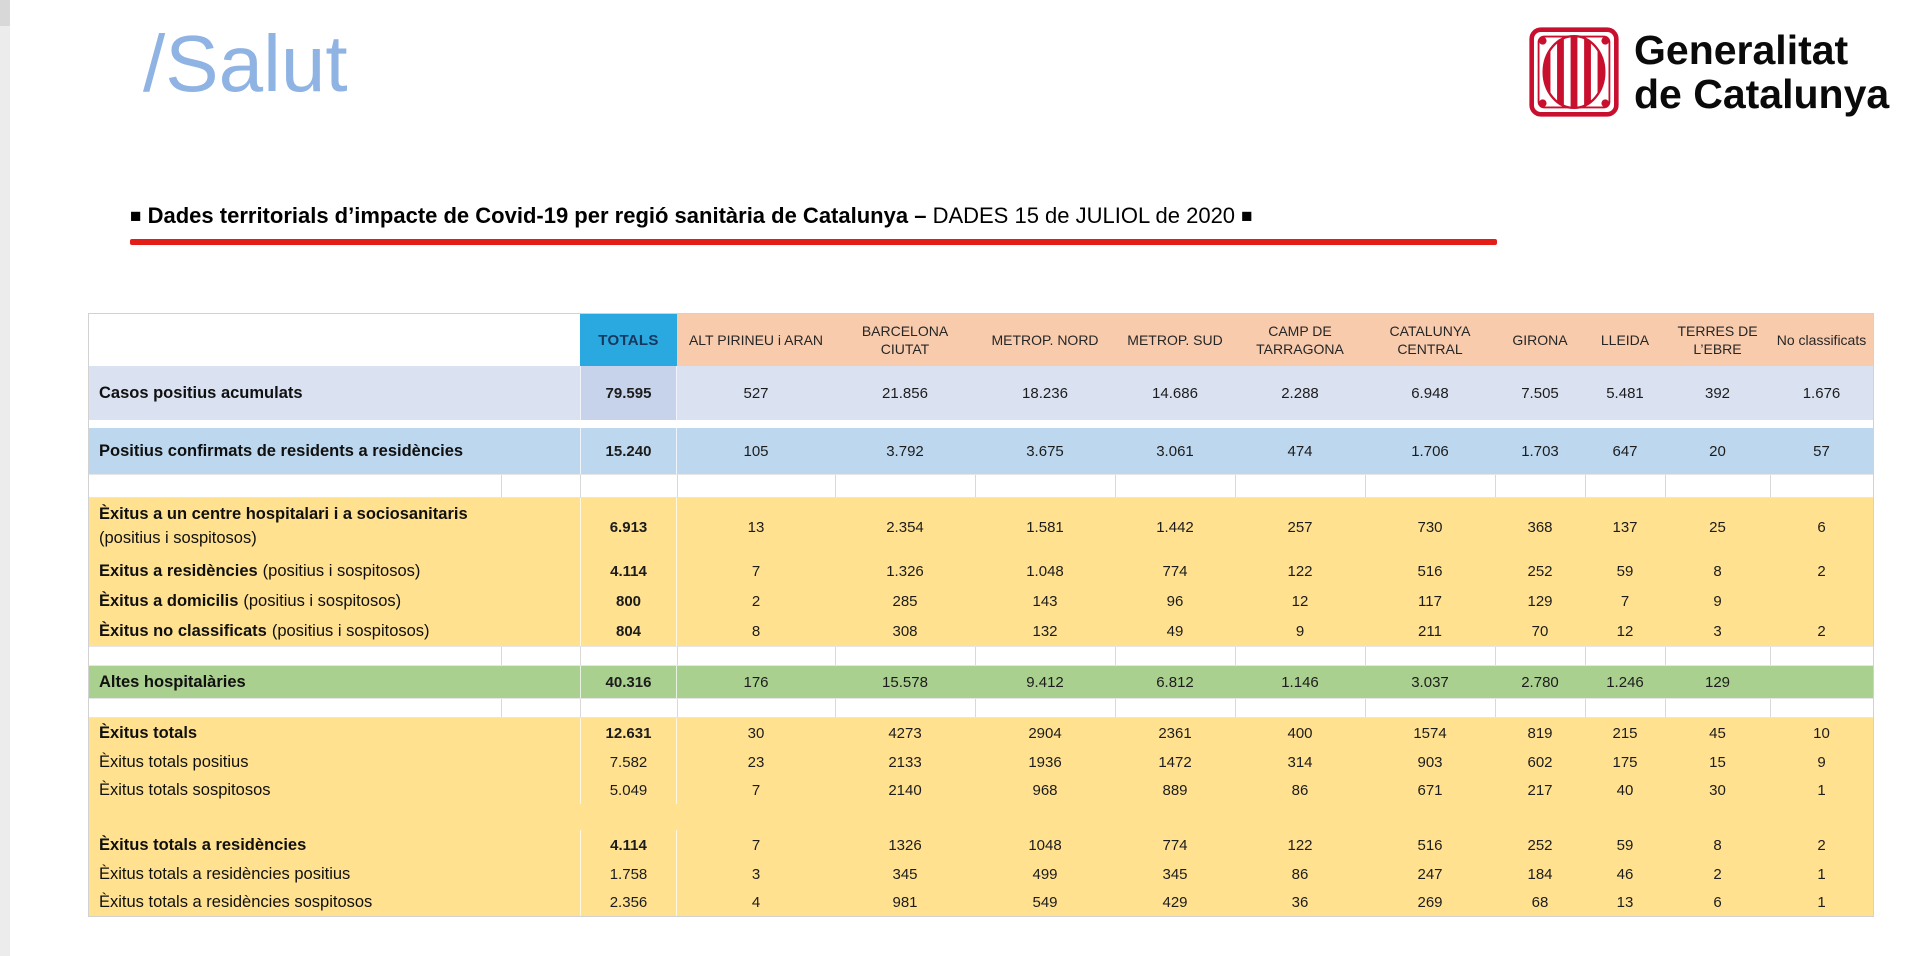 The width and height of the screenshot is (1924, 956). Describe the element at coordinates (628, 340) in the screenshot. I see `header-totals-cell: TOTALS` at that location.